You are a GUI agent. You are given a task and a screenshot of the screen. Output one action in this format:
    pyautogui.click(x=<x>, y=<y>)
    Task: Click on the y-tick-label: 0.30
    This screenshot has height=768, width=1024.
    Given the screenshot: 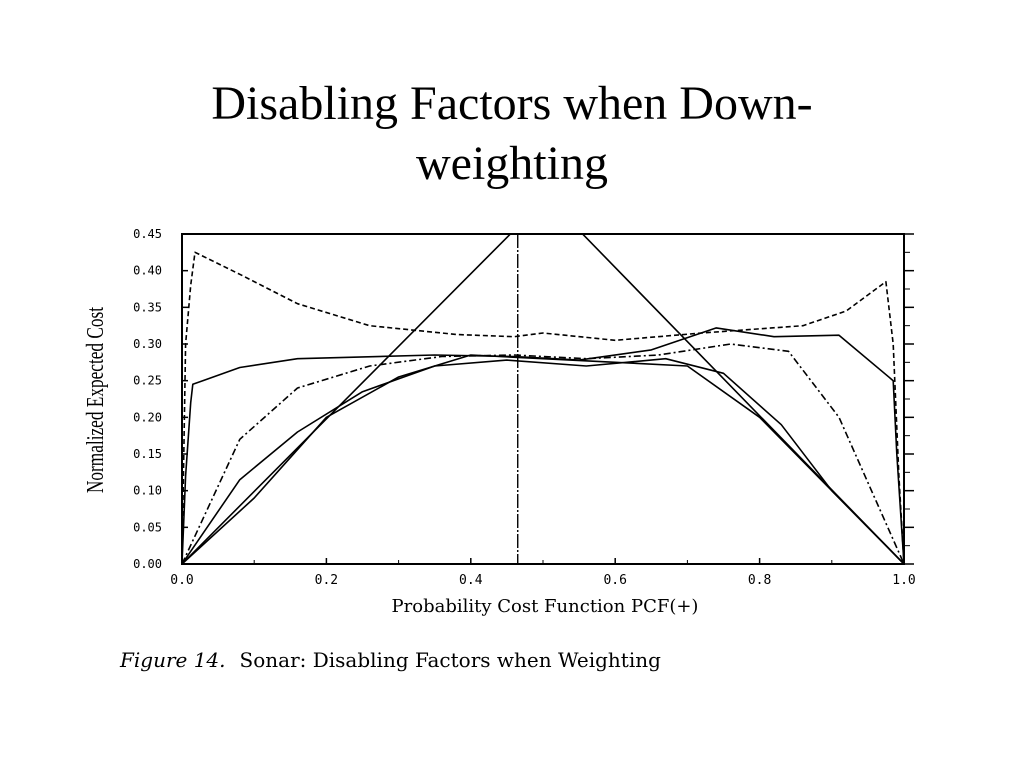 What is the action you would take?
    pyautogui.click(x=147, y=344)
    